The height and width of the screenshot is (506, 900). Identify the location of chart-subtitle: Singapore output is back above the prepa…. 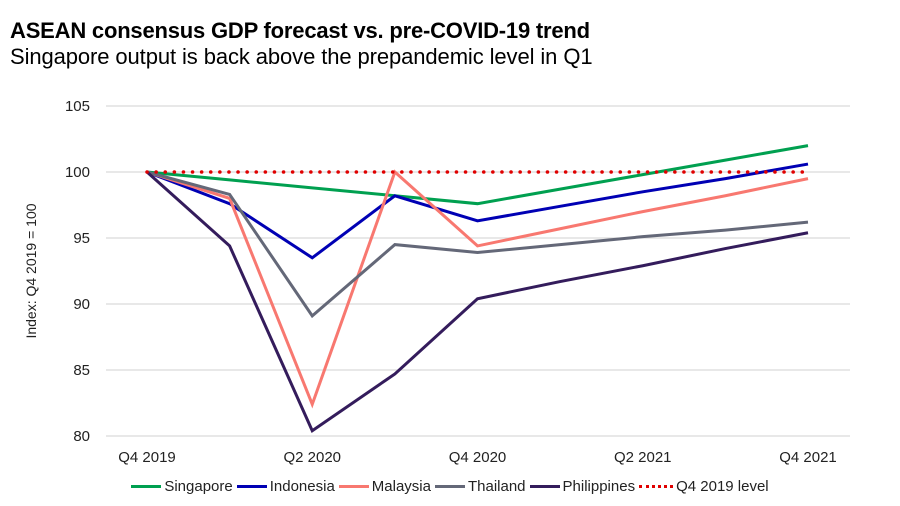
(301, 56).